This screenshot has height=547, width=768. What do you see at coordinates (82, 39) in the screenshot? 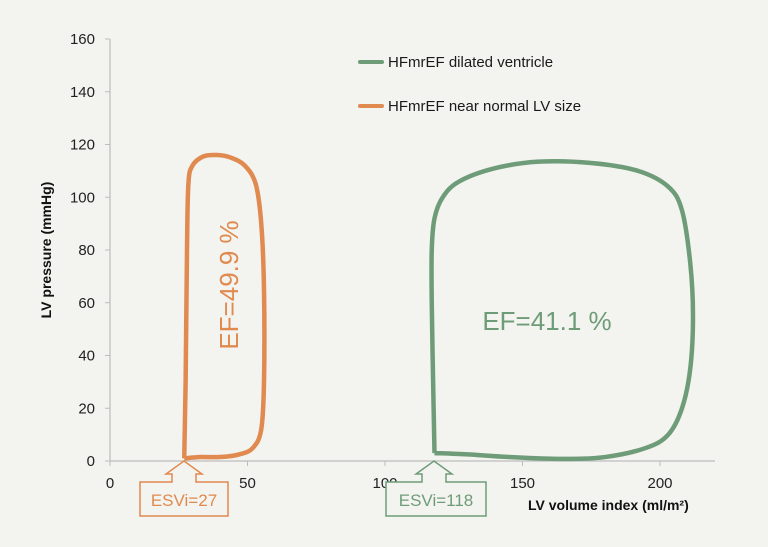
I see `y-tick-label: 160` at bounding box center [82, 39].